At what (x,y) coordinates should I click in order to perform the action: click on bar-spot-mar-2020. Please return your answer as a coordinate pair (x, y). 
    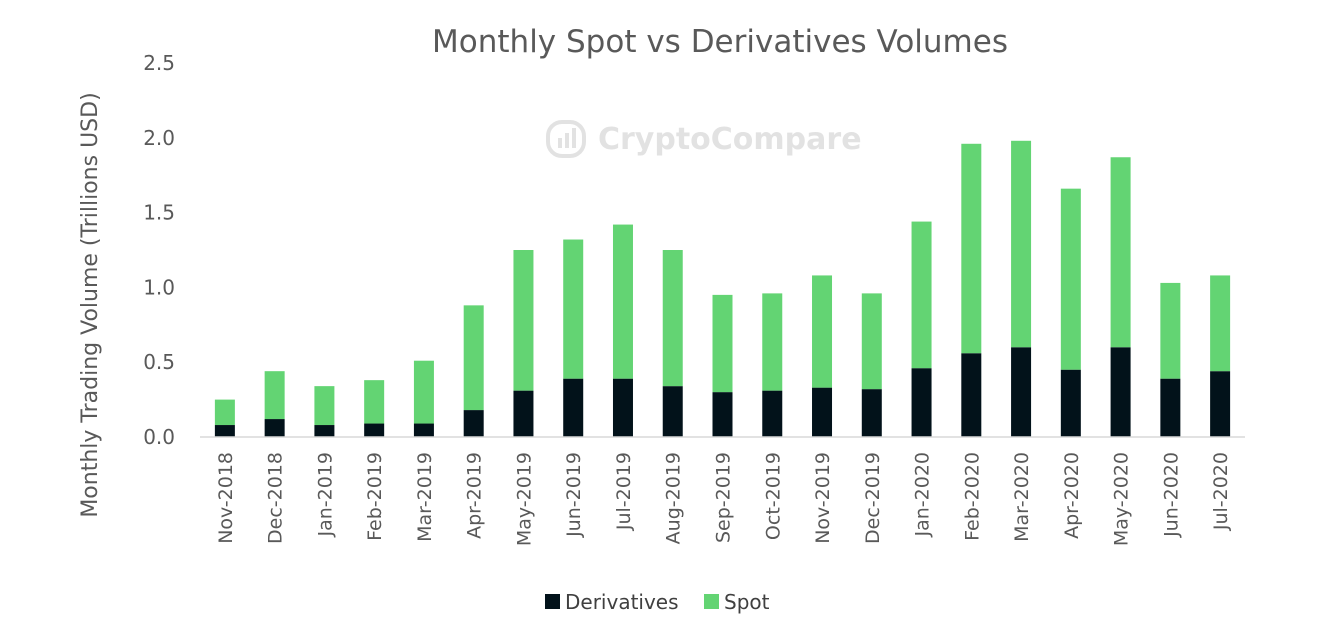
    Looking at the image, I should click on (1021, 244).